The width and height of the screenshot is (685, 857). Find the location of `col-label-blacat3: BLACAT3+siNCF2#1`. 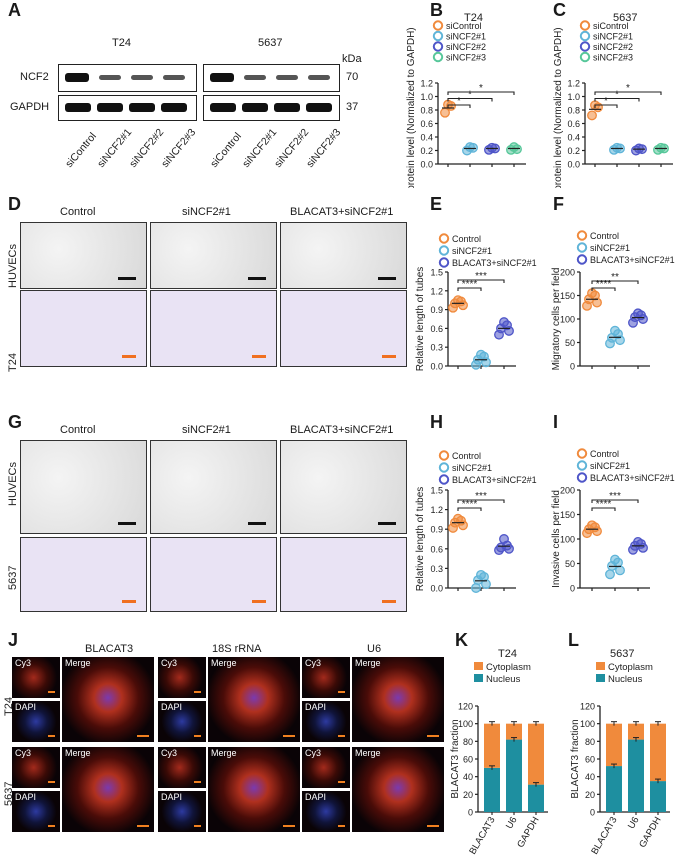

col-label-blacat3: BLACAT3+siNCF2#1 is located at coordinates (342, 212).